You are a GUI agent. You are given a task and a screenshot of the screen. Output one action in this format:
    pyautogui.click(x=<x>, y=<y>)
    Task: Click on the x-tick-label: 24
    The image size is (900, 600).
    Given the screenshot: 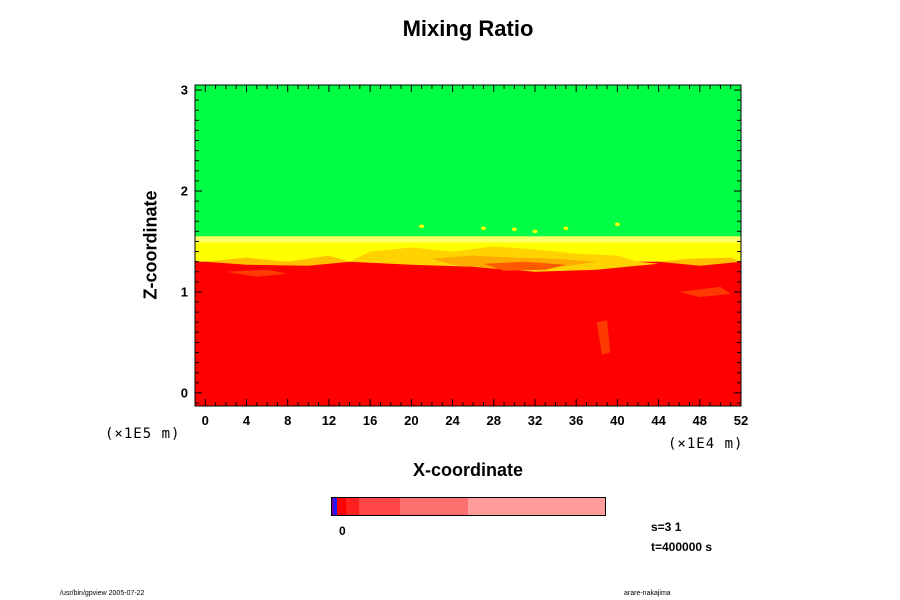 What is the action you would take?
    pyautogui.click(x=452, y=420)
    